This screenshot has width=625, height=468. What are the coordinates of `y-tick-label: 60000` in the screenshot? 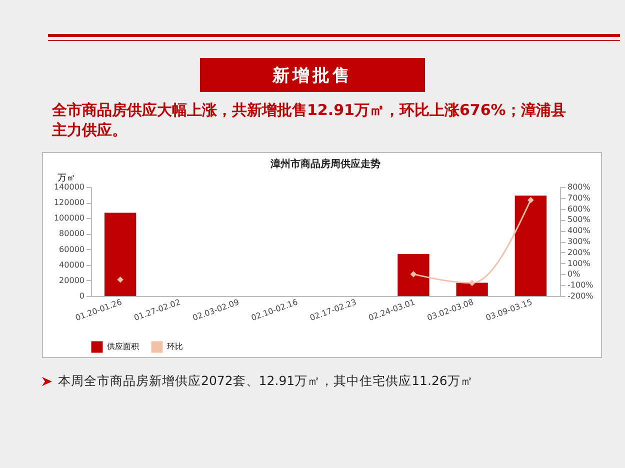 It's located at (71, 249).